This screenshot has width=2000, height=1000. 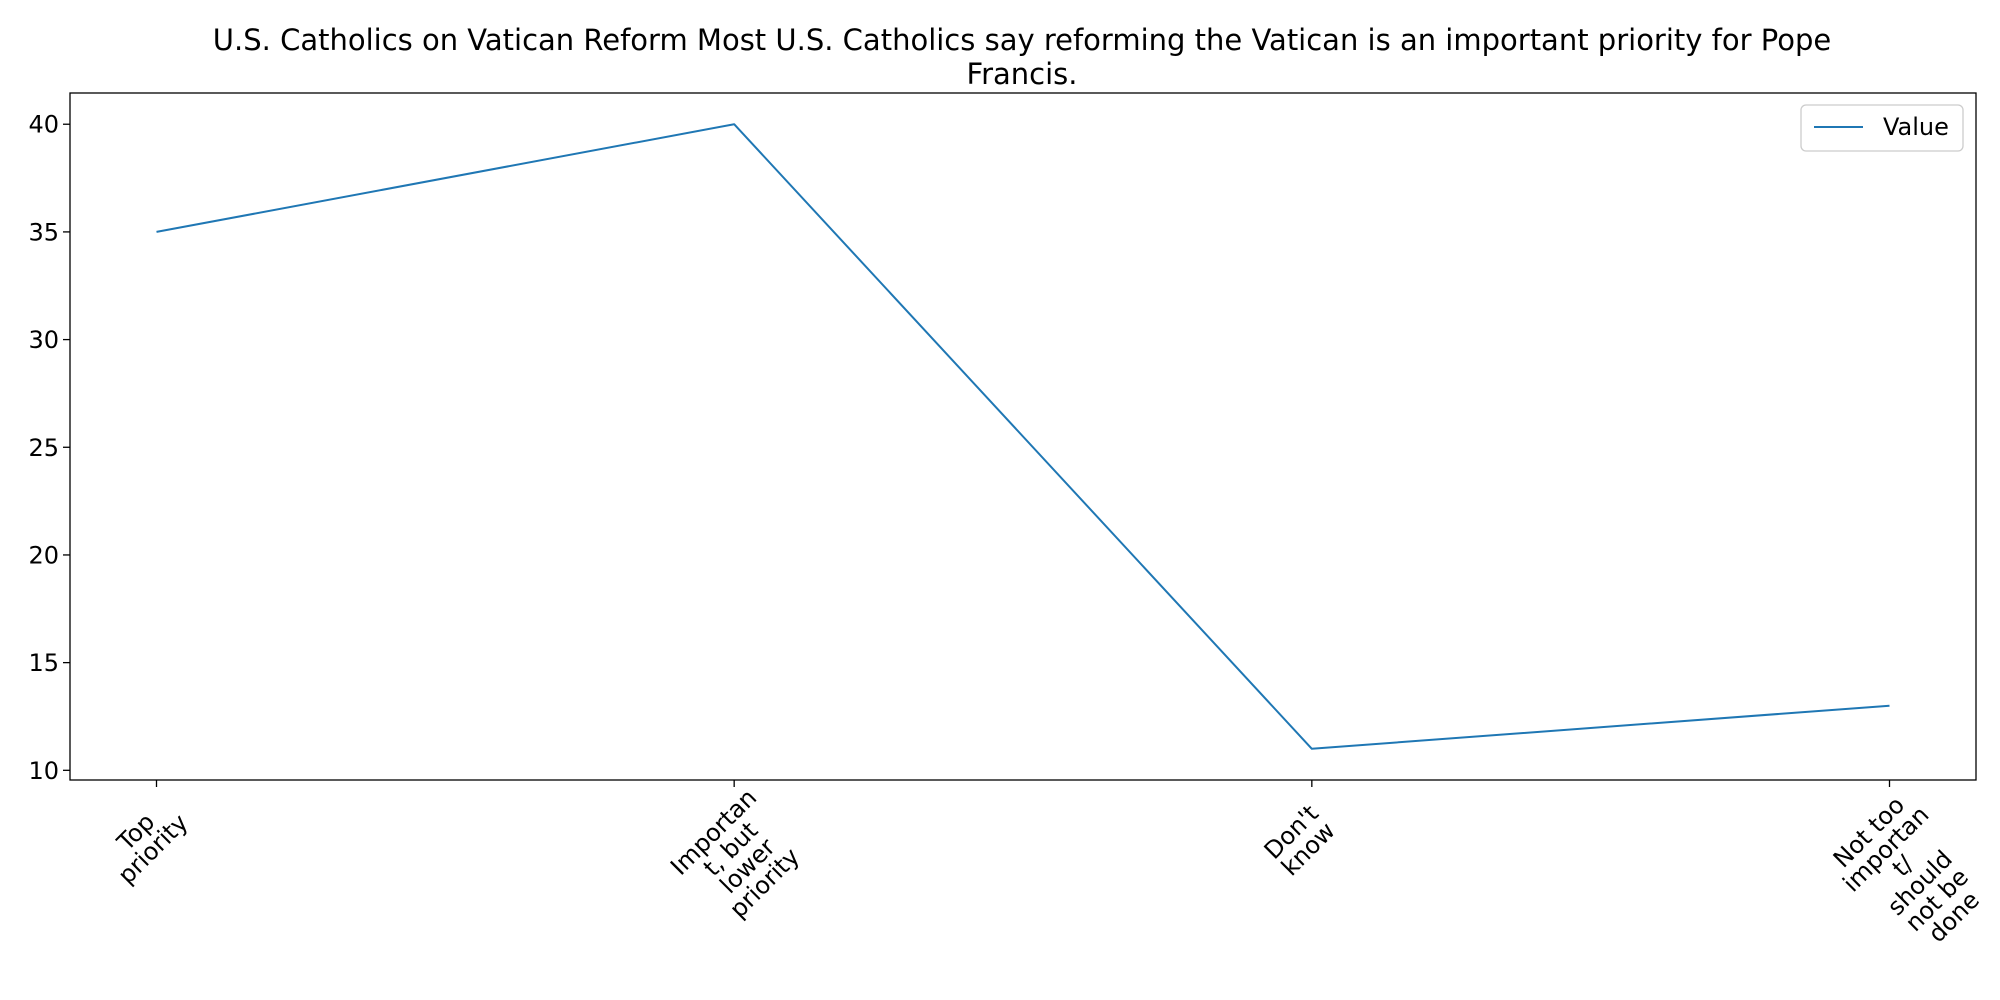 What do you see at coordinates (43, 448) in the screenshot?
I see `y-tick-label: 25` at bounding box center [43, 448].